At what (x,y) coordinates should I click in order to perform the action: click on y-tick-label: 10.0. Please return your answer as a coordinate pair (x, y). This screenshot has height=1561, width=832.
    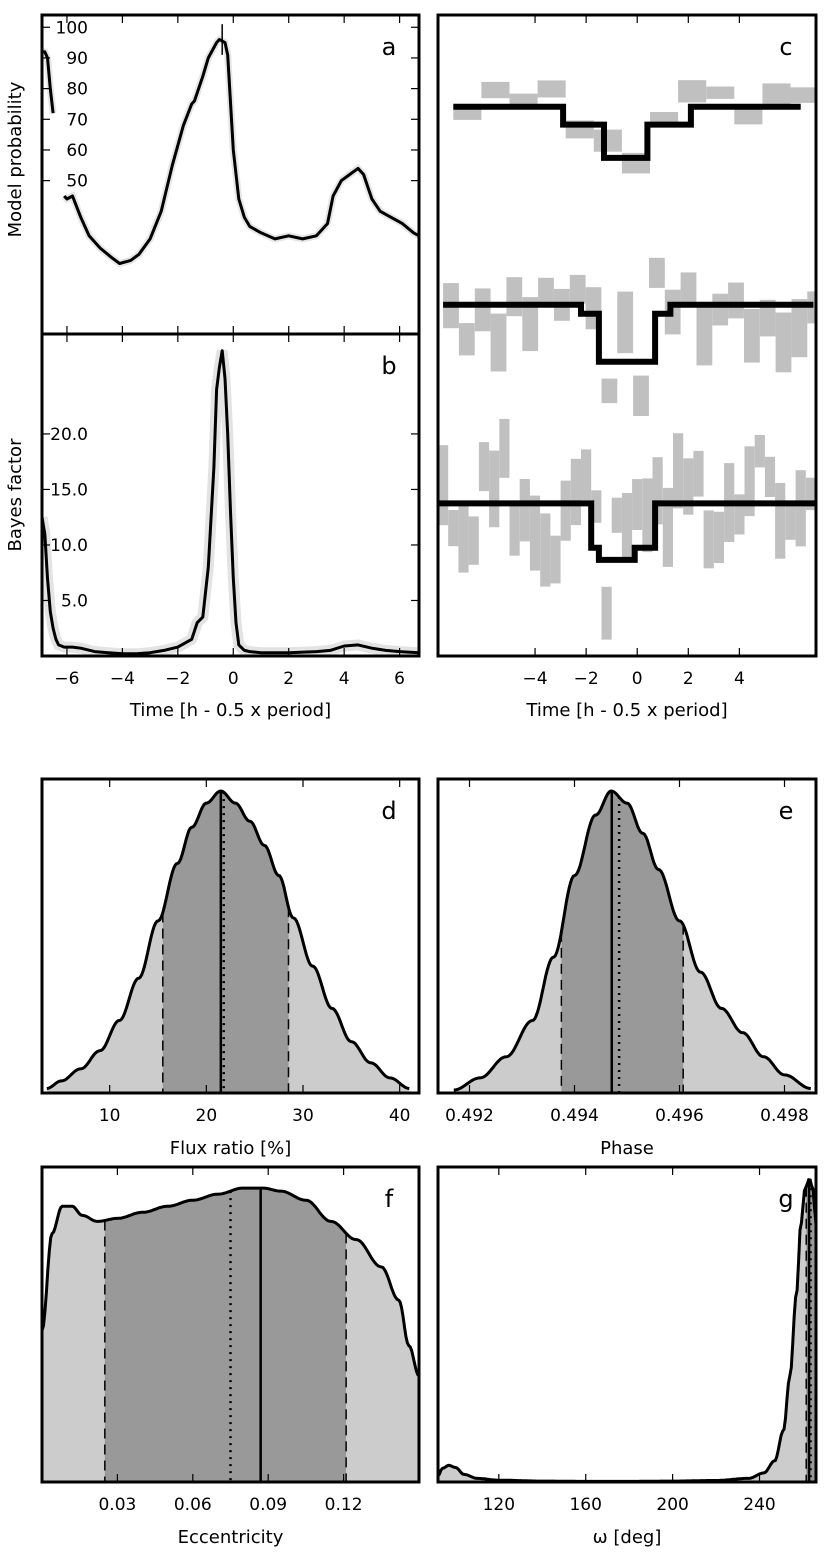
    Looking at the image, I should click on (69, 546).